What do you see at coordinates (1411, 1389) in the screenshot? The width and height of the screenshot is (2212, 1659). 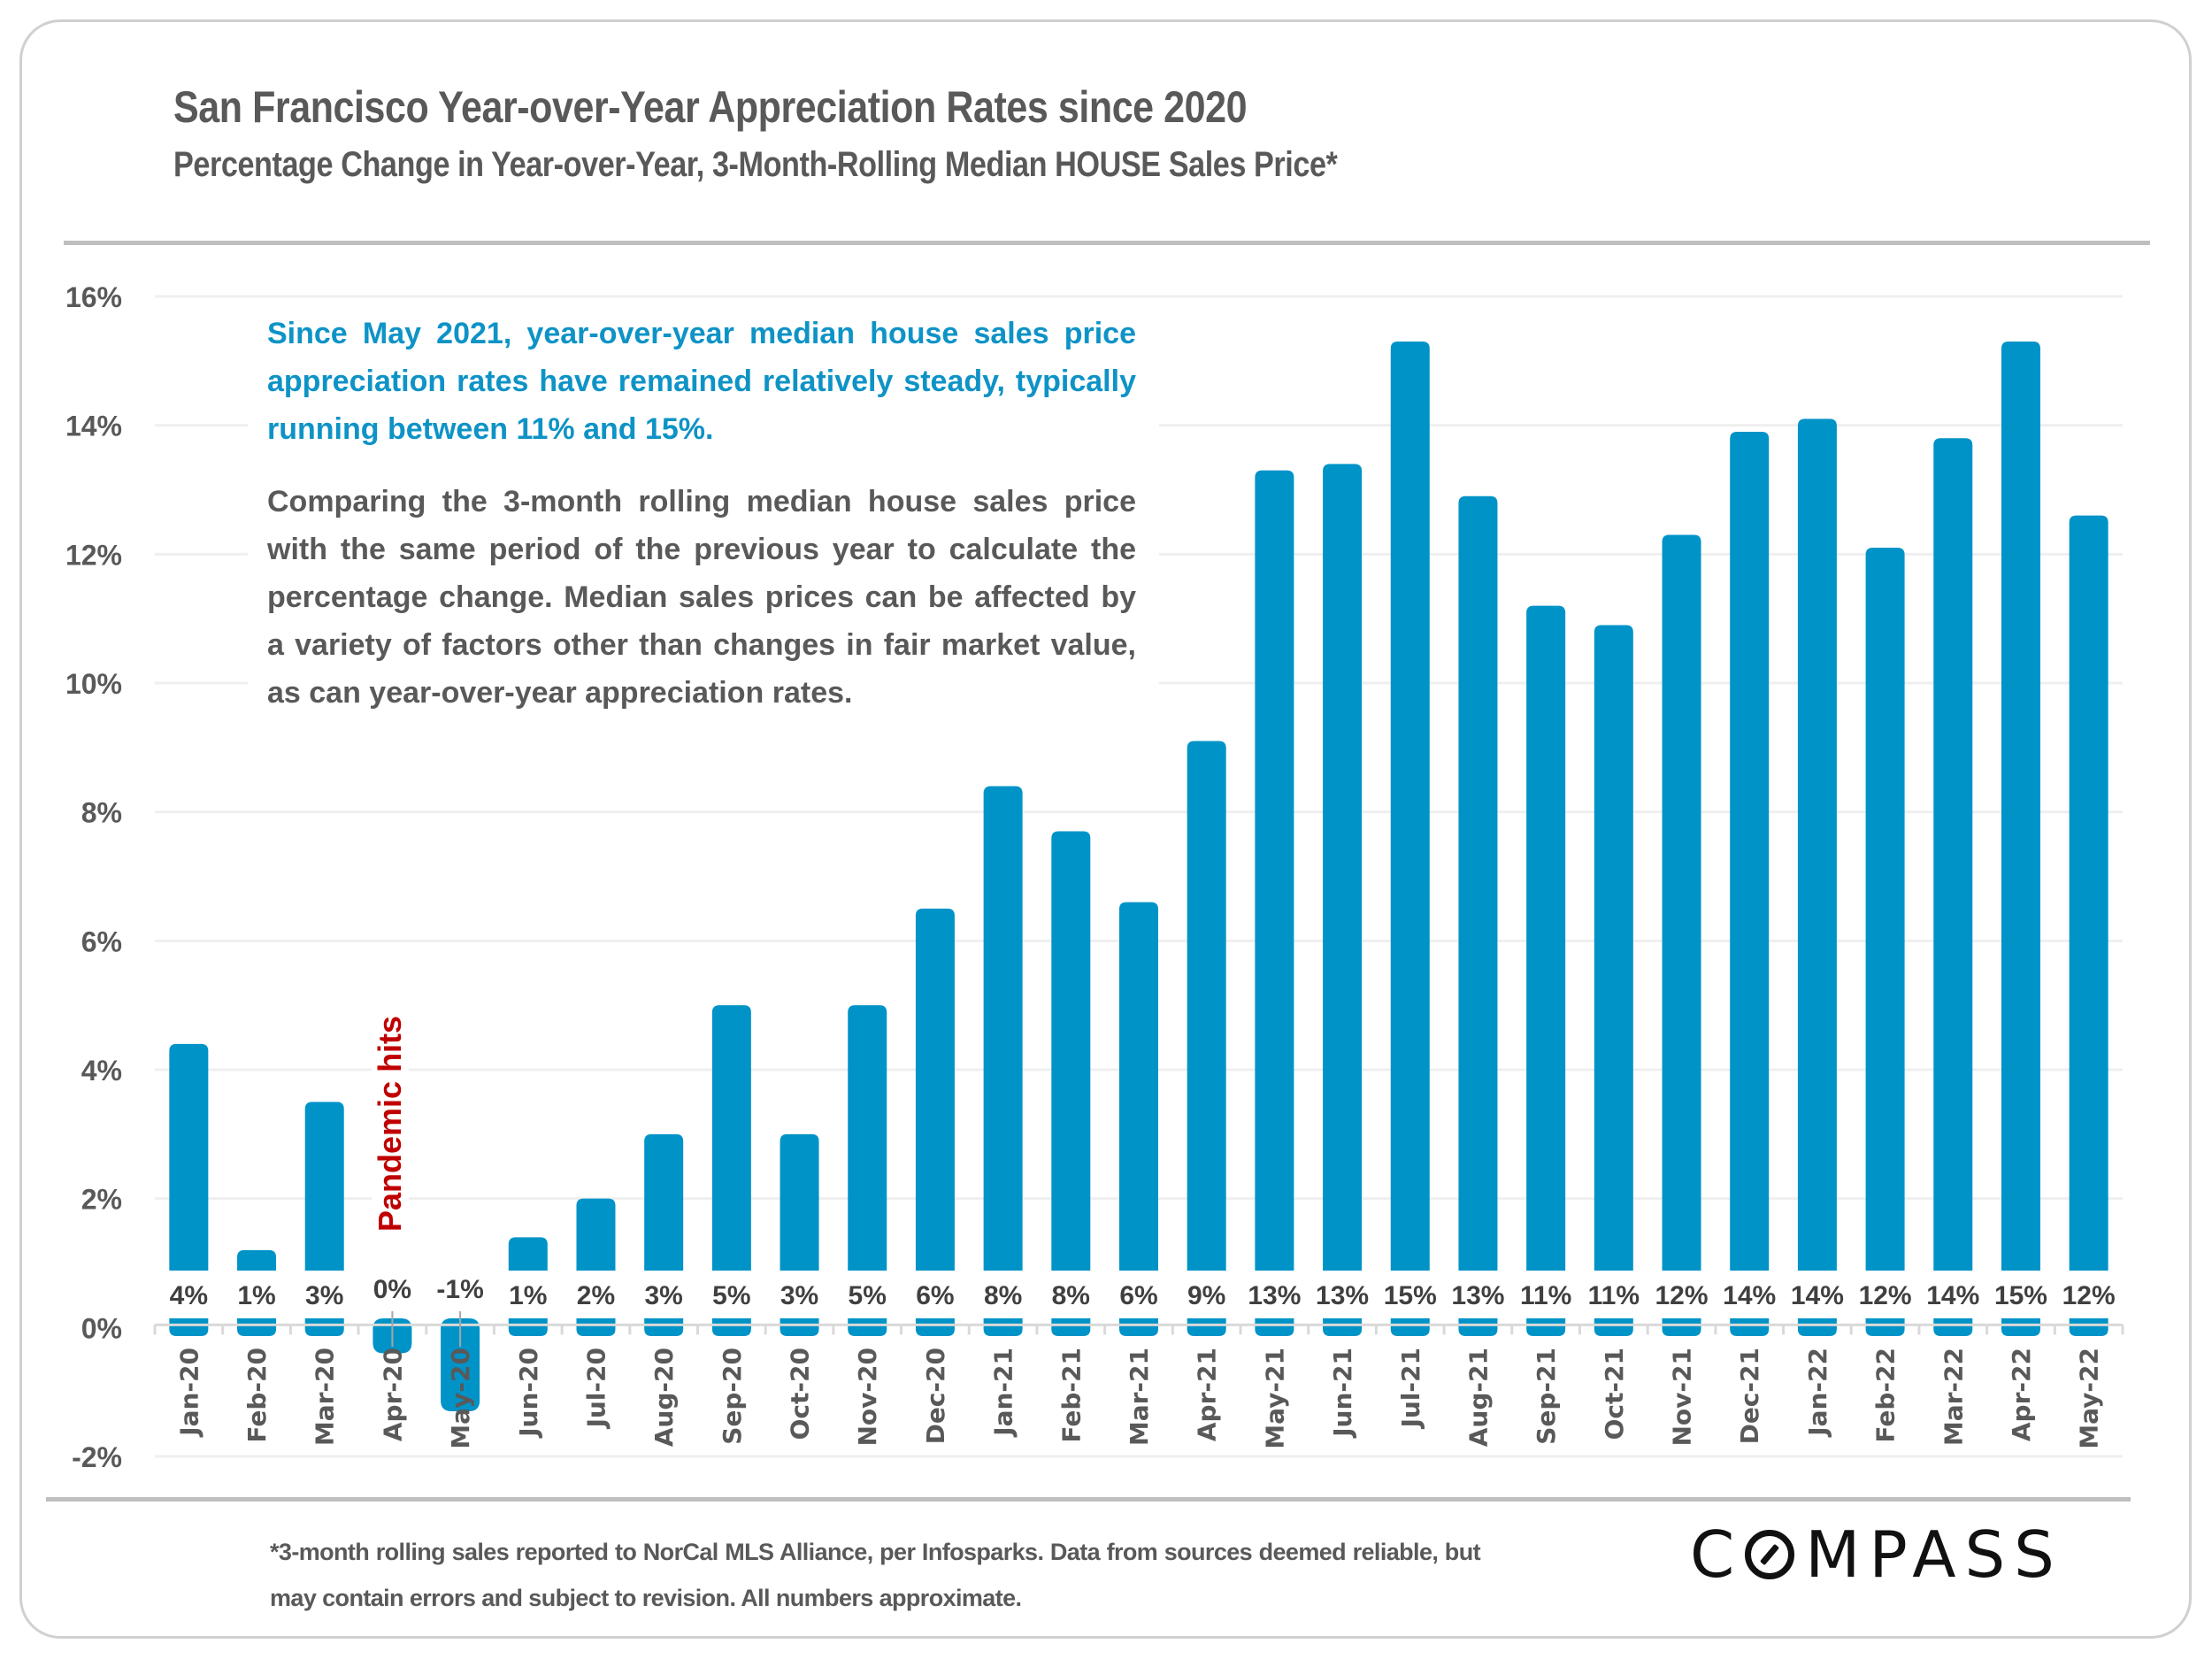 I see `x-tick-label: Jul-21` at bounding box center [1411, 1389].